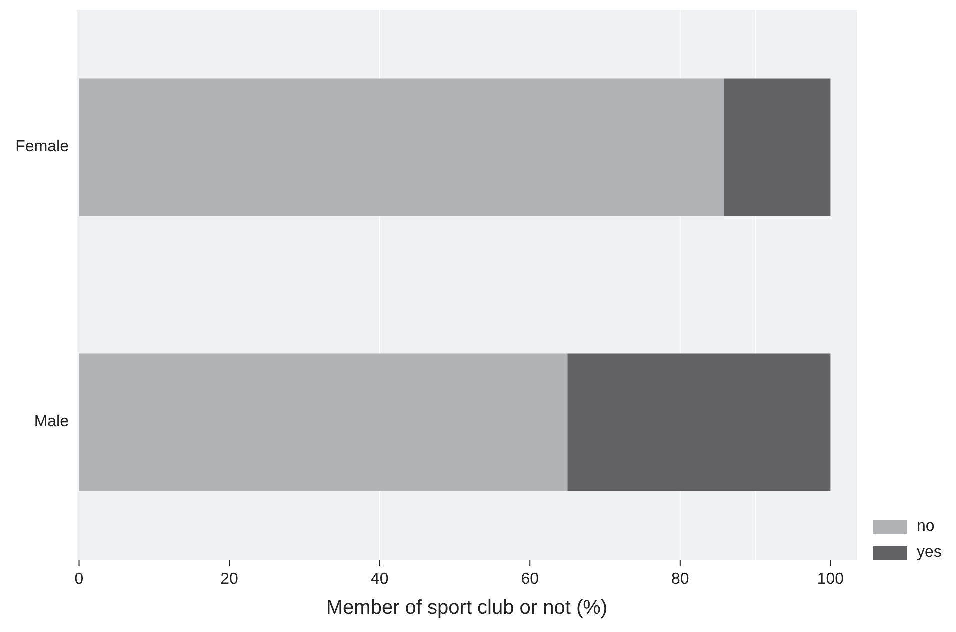  I want to click on y-tick-label: Female, so click(43, 147).